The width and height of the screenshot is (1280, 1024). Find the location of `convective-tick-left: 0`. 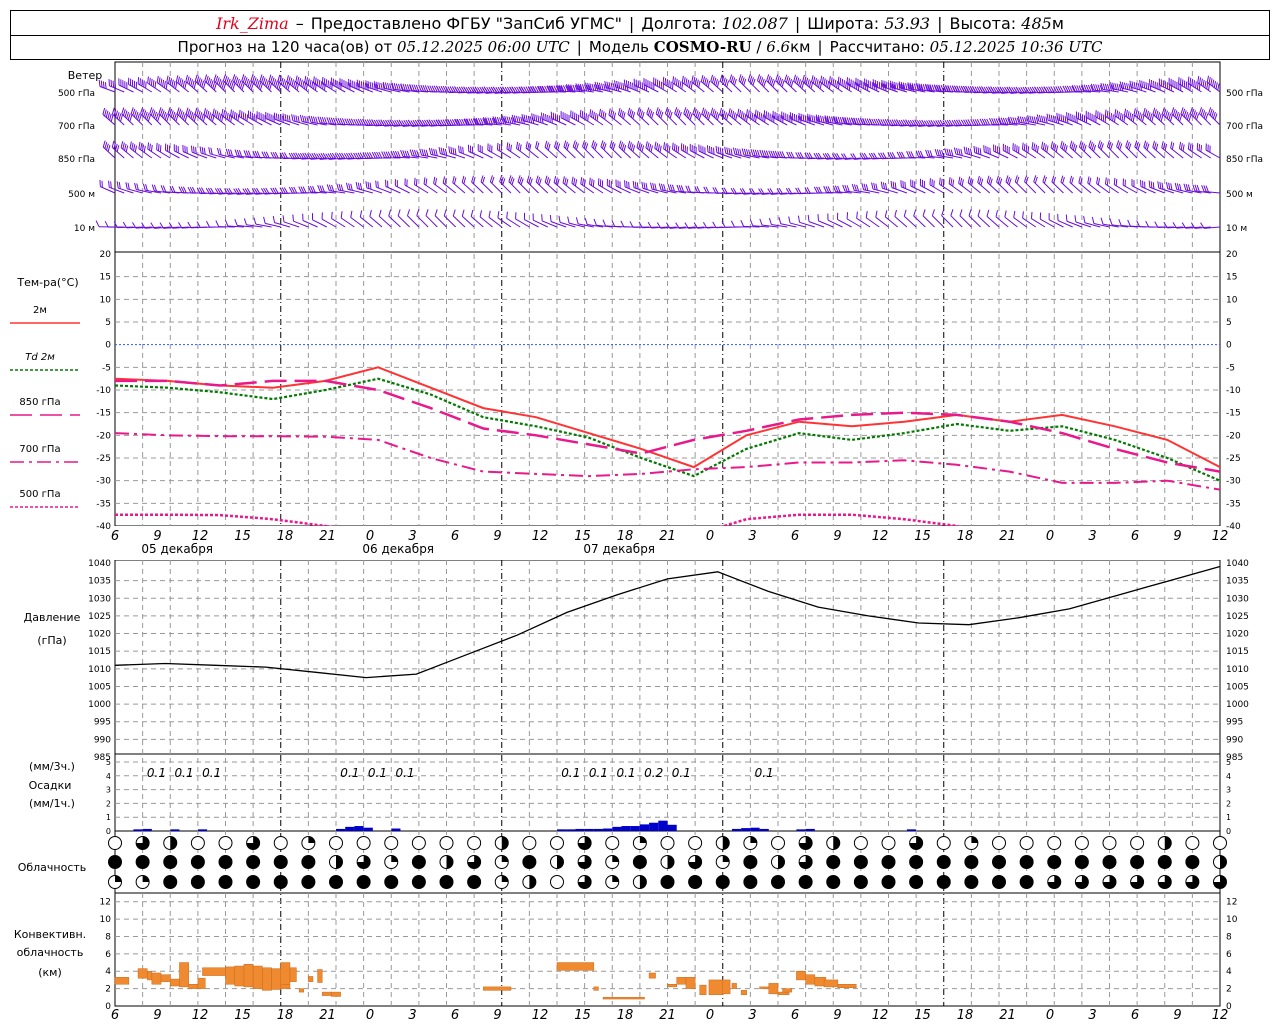

convective-tick-left: 0 is located at coordinates (108, 1007).